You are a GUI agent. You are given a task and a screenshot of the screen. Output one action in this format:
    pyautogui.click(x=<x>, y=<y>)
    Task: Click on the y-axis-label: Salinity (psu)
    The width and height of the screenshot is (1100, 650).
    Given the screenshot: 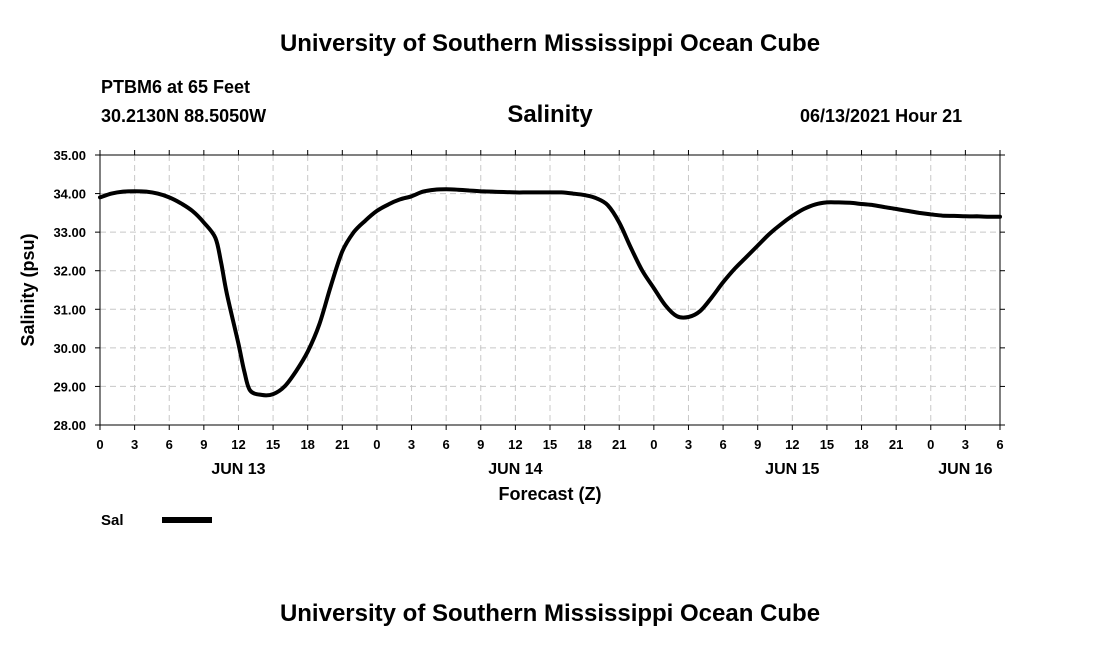 What is the action you would take?
    pyautogui.click(x=28, y=289)
    